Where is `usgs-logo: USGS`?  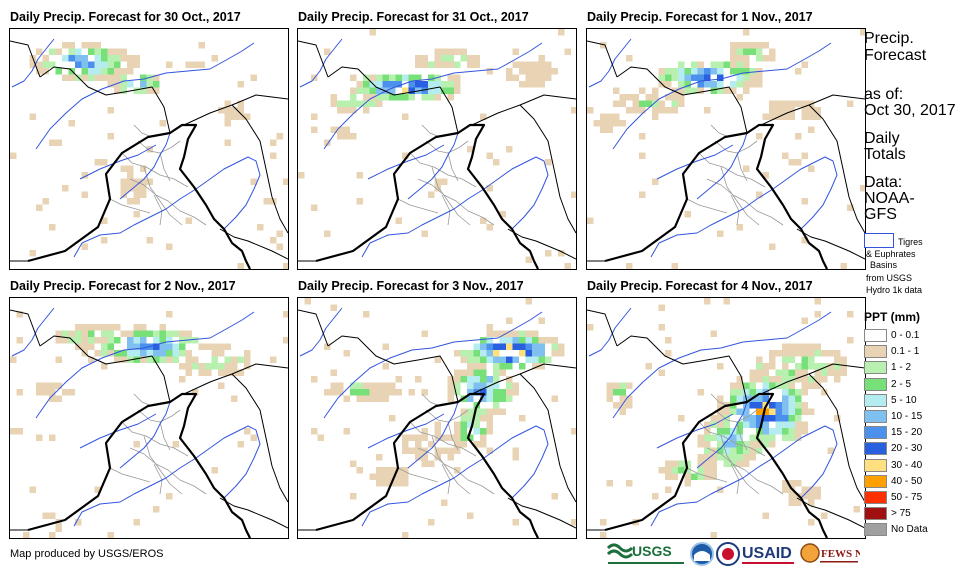
usgs-logo: USGS is located at coordinates (645, 553).